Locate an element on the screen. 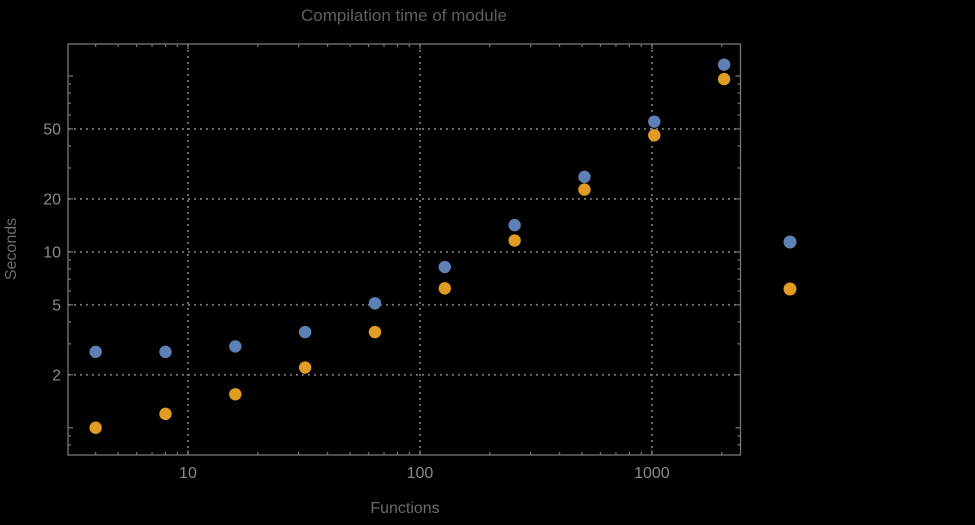 The image size is (975, 525). y-tick-label-5: 5 is located at coordinates (56, 305).